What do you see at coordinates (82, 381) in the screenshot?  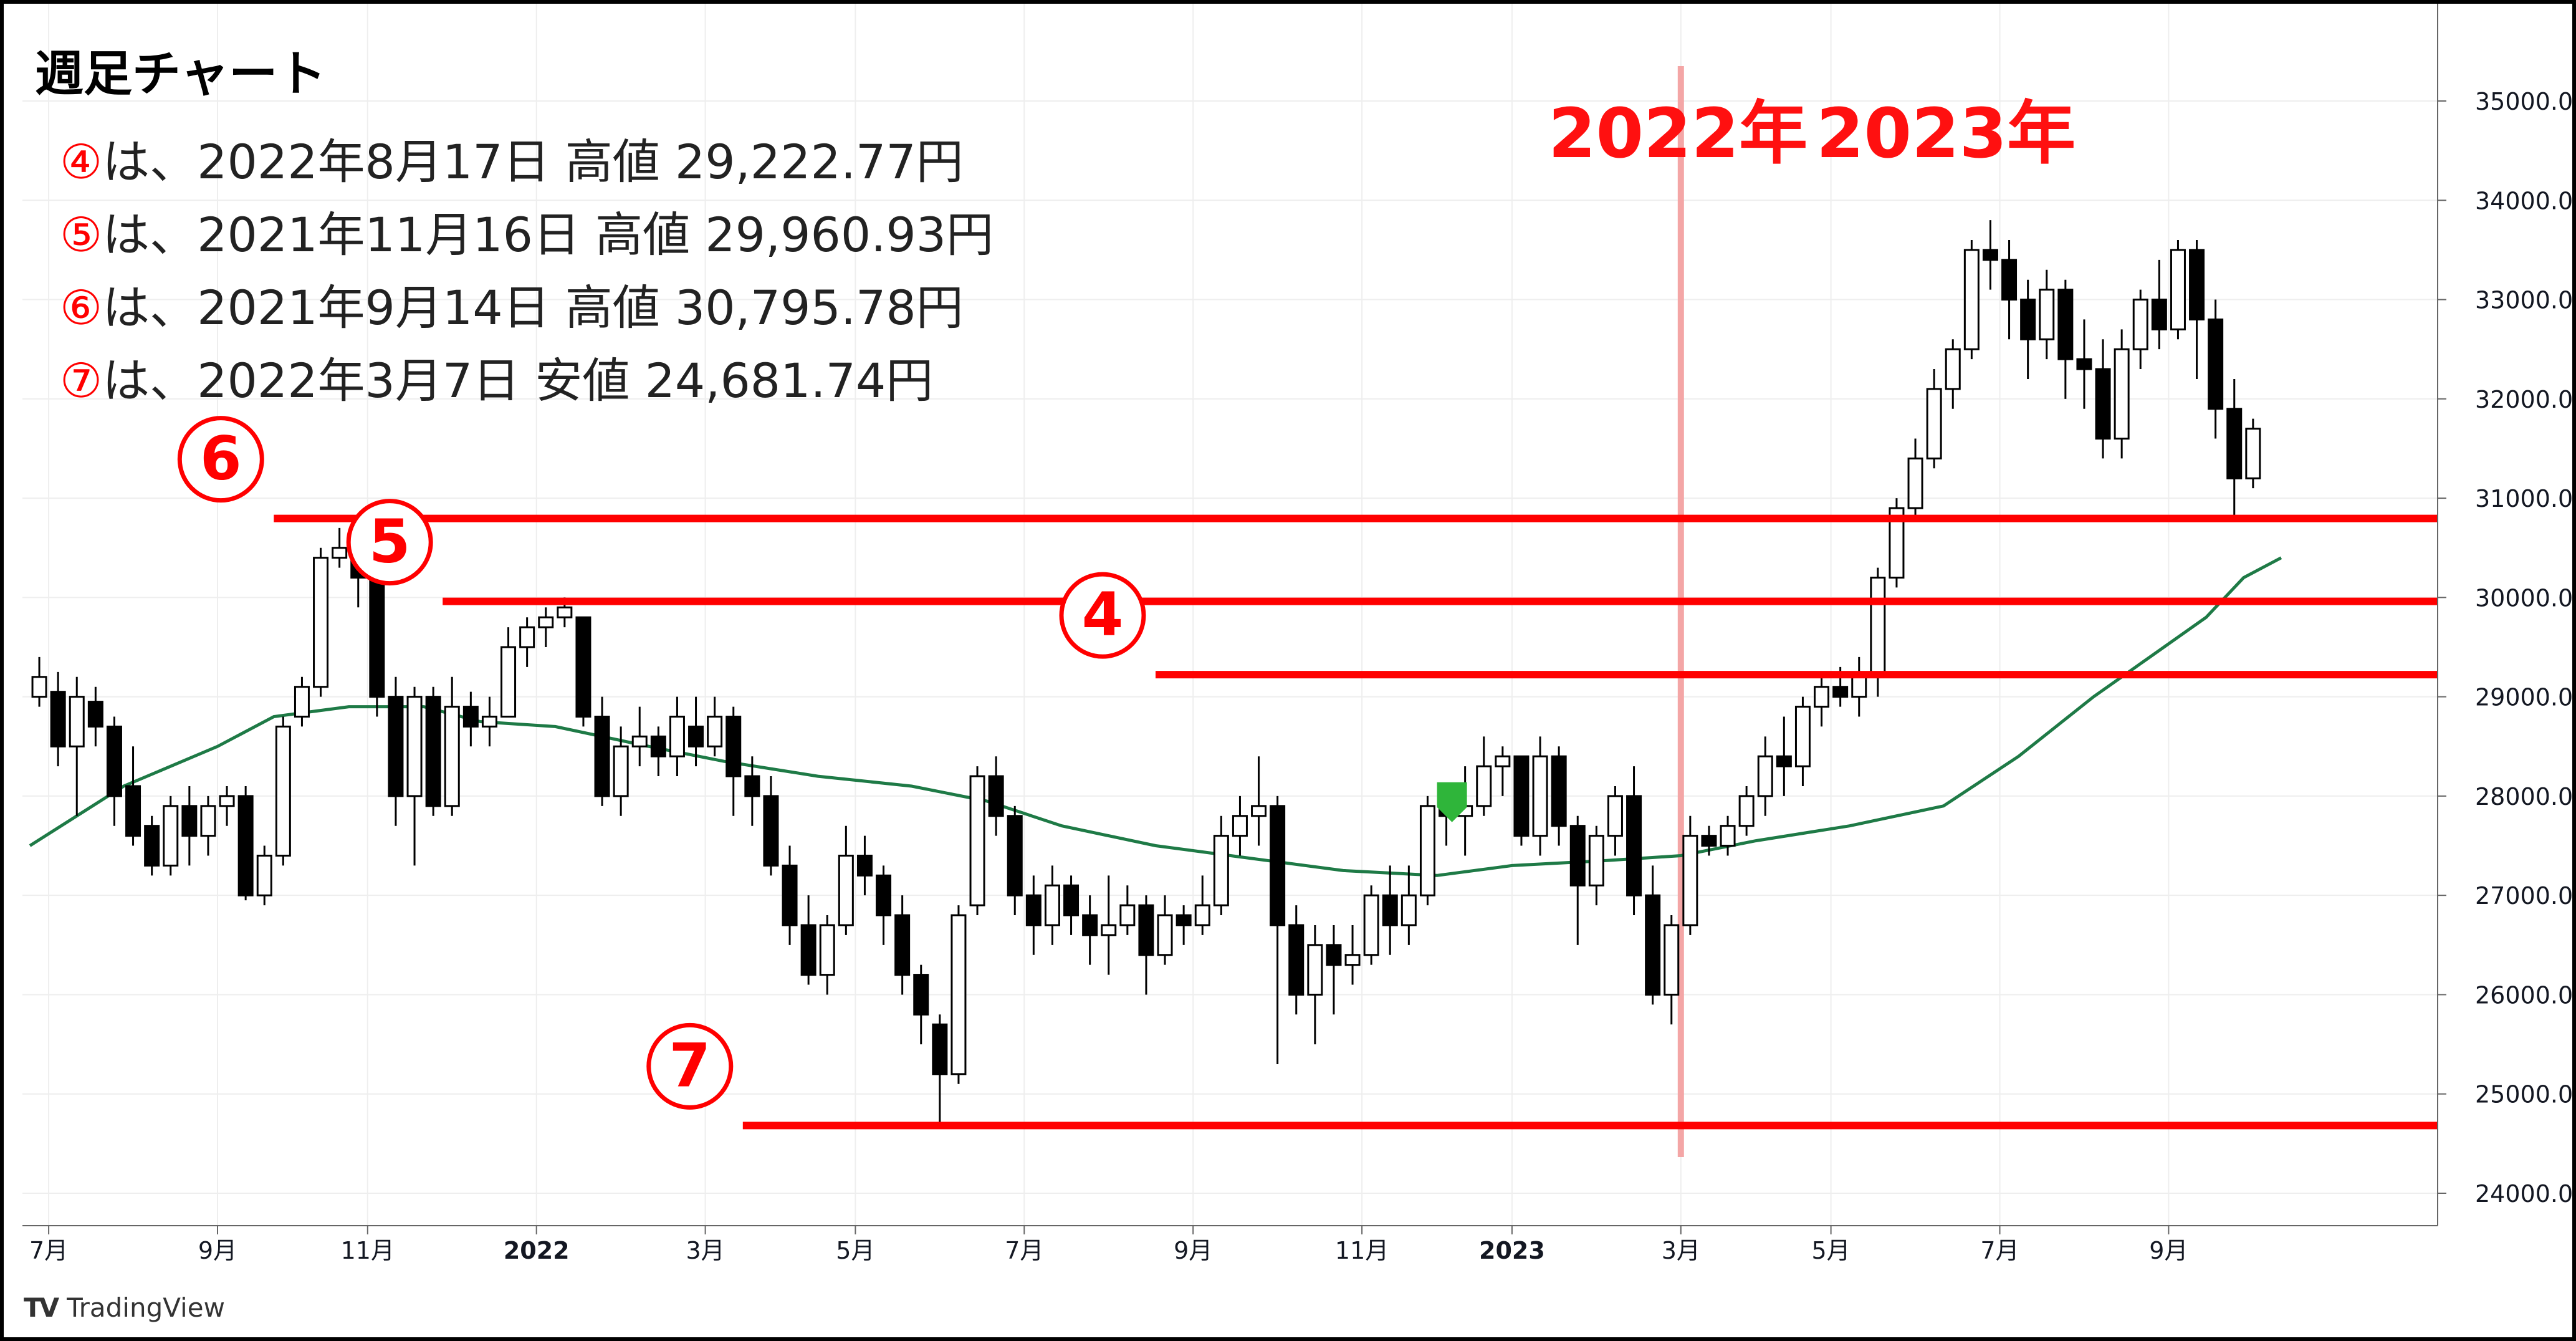 I see `note-mark: ⑦` at bounding box center [82, 381].